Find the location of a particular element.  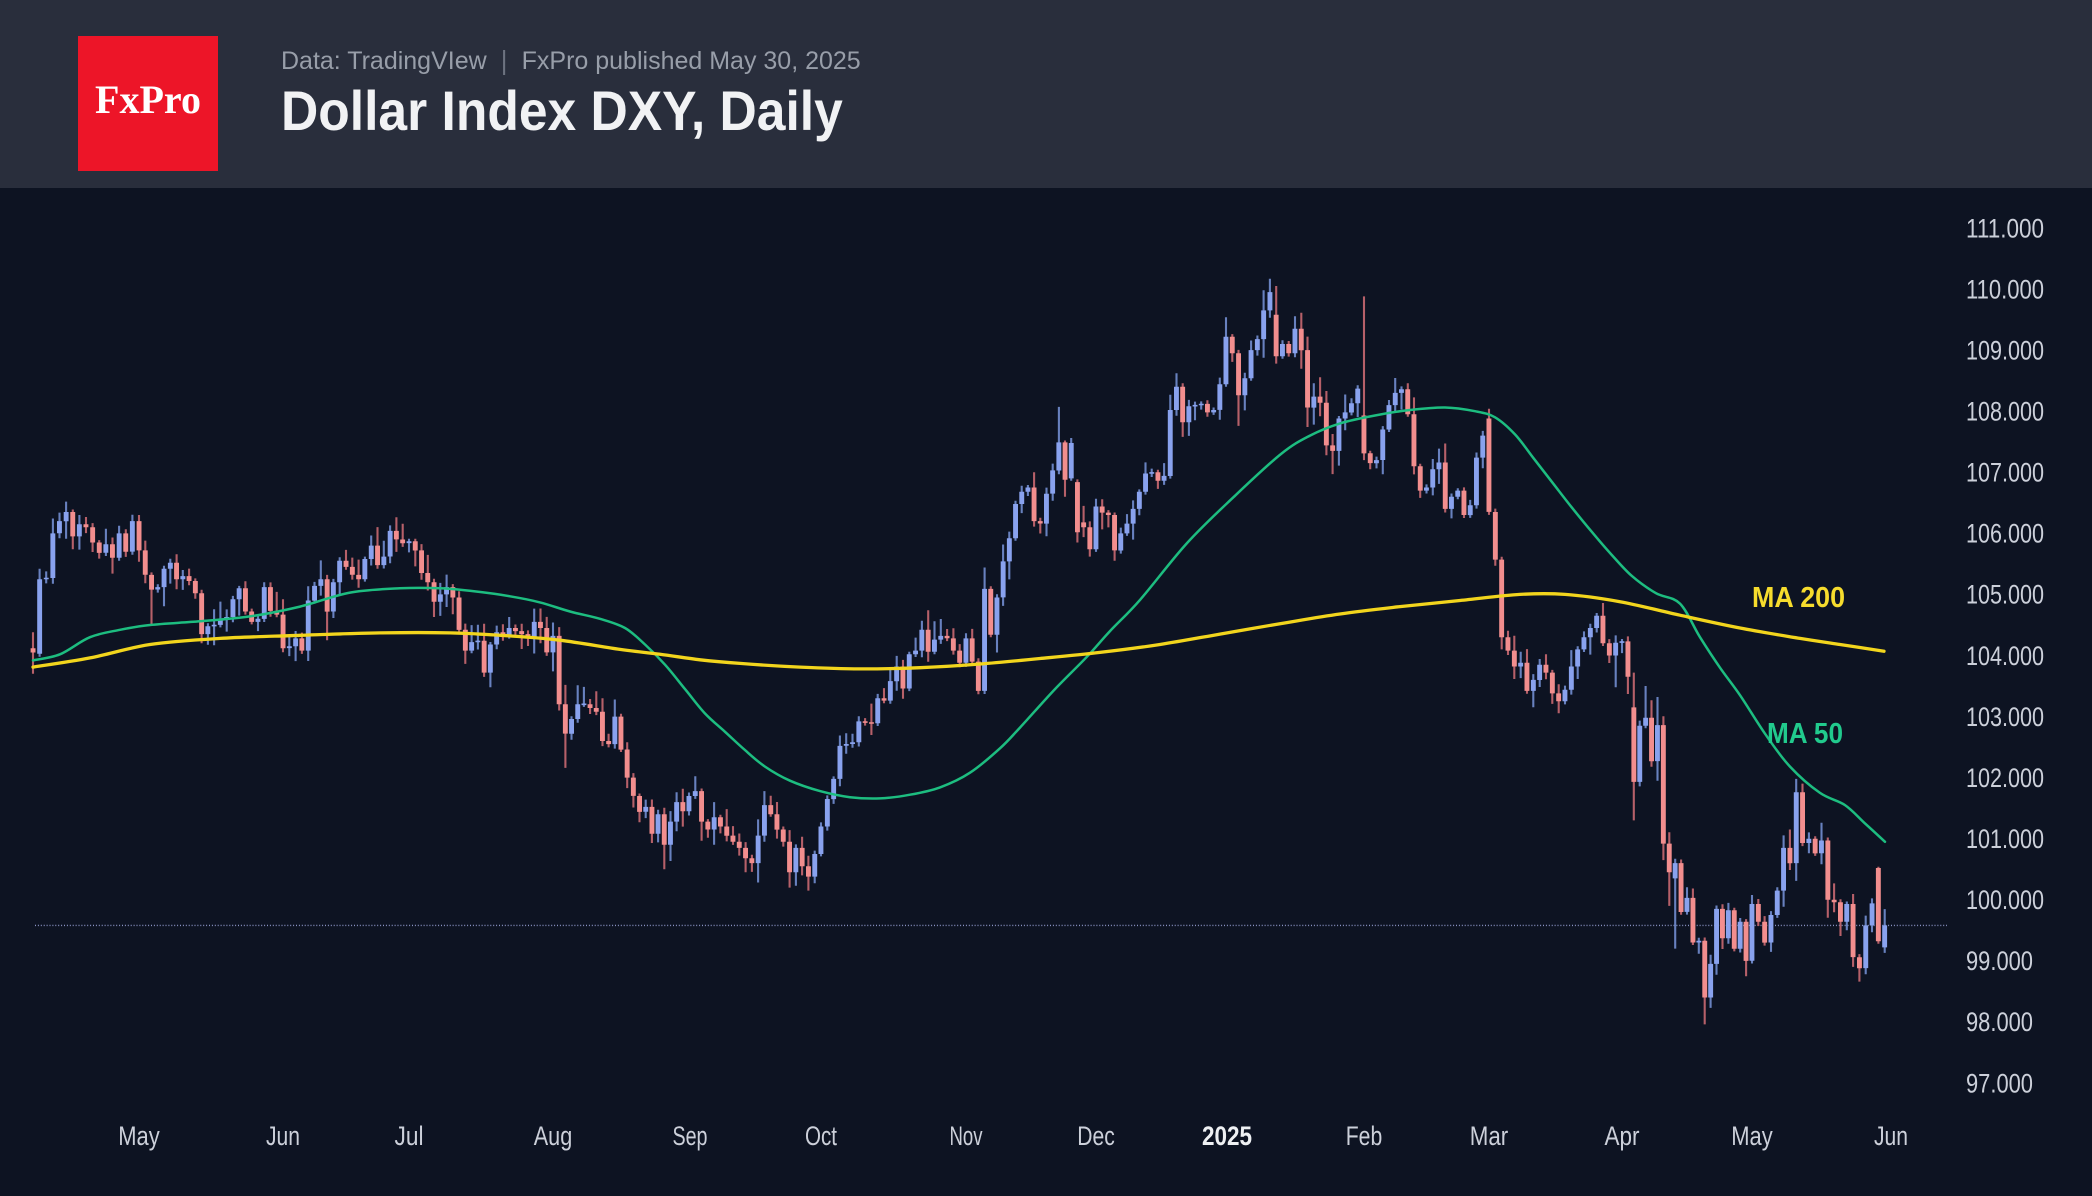

svg-text: Dec is located at coordinates (1096, 1136).